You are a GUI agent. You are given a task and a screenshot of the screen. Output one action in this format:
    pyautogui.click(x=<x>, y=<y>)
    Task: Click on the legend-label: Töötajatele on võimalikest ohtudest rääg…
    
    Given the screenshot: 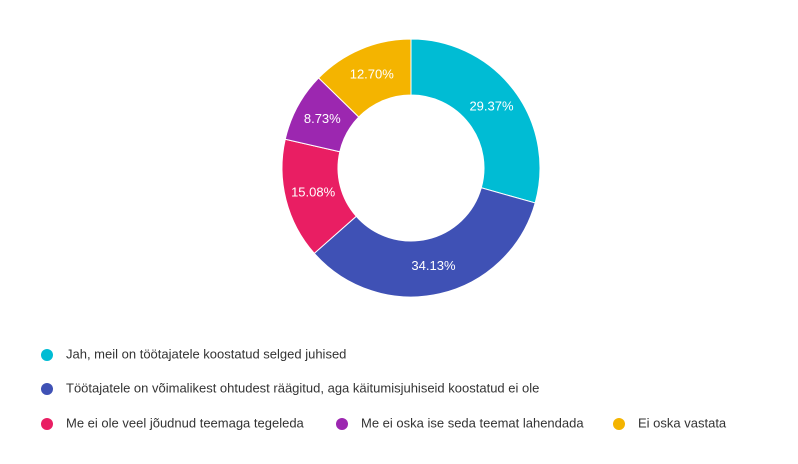 What is the action you would take?
    pyautogui.click(x=302, y=387)
    